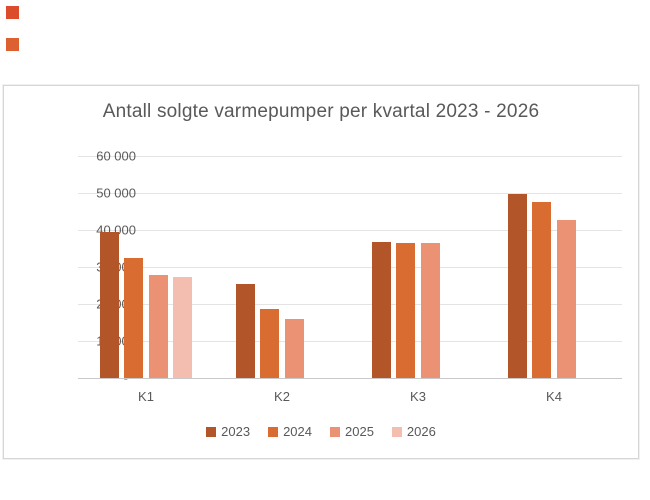  Describe the element at coordinates (566, 299) in the screenshot. I see `bar-2025-K4` at that location.